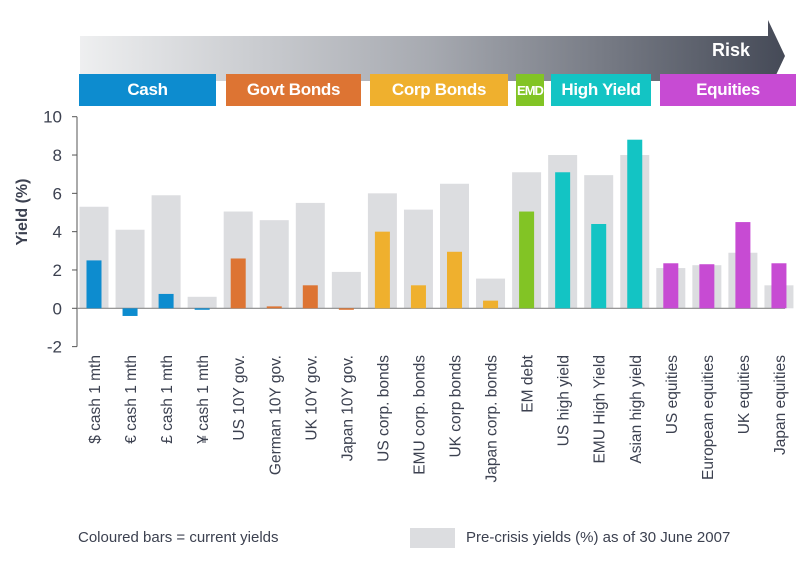  Describe the element at coordinates (239, 398) in the screenshot. I see `x-tick-label: US 10Y gov.` at that location.